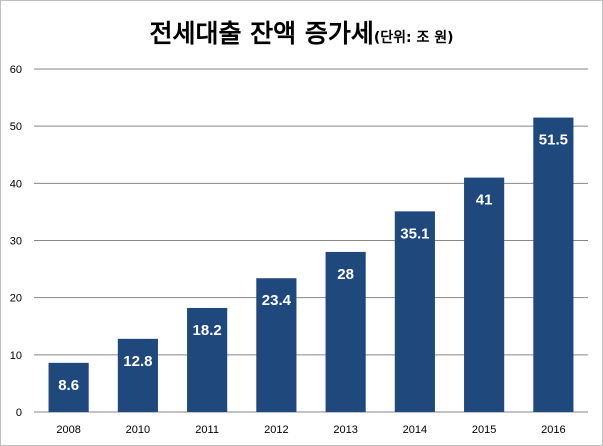 The width and height of the screenshot is (603, 446). Describe the element at coordinates (207, 330) in the screenshot. I see `data-label-2011: 18.2` at that location.